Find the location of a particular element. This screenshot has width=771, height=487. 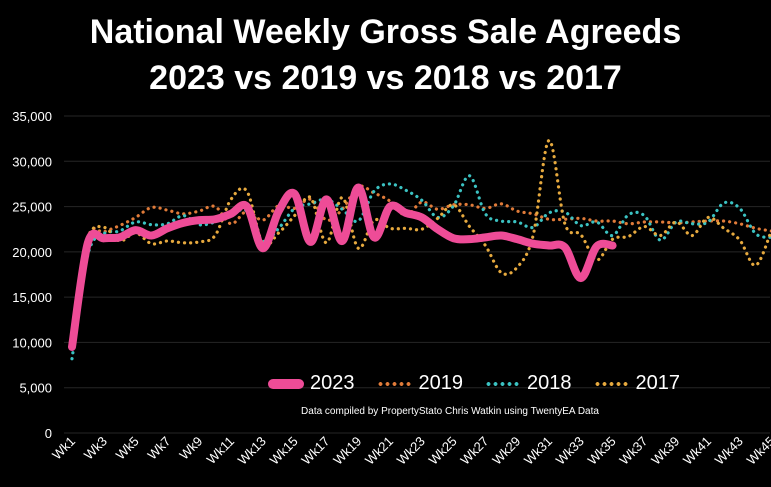

x-tick-label: Wk43 is located at coordinates (729, 451).